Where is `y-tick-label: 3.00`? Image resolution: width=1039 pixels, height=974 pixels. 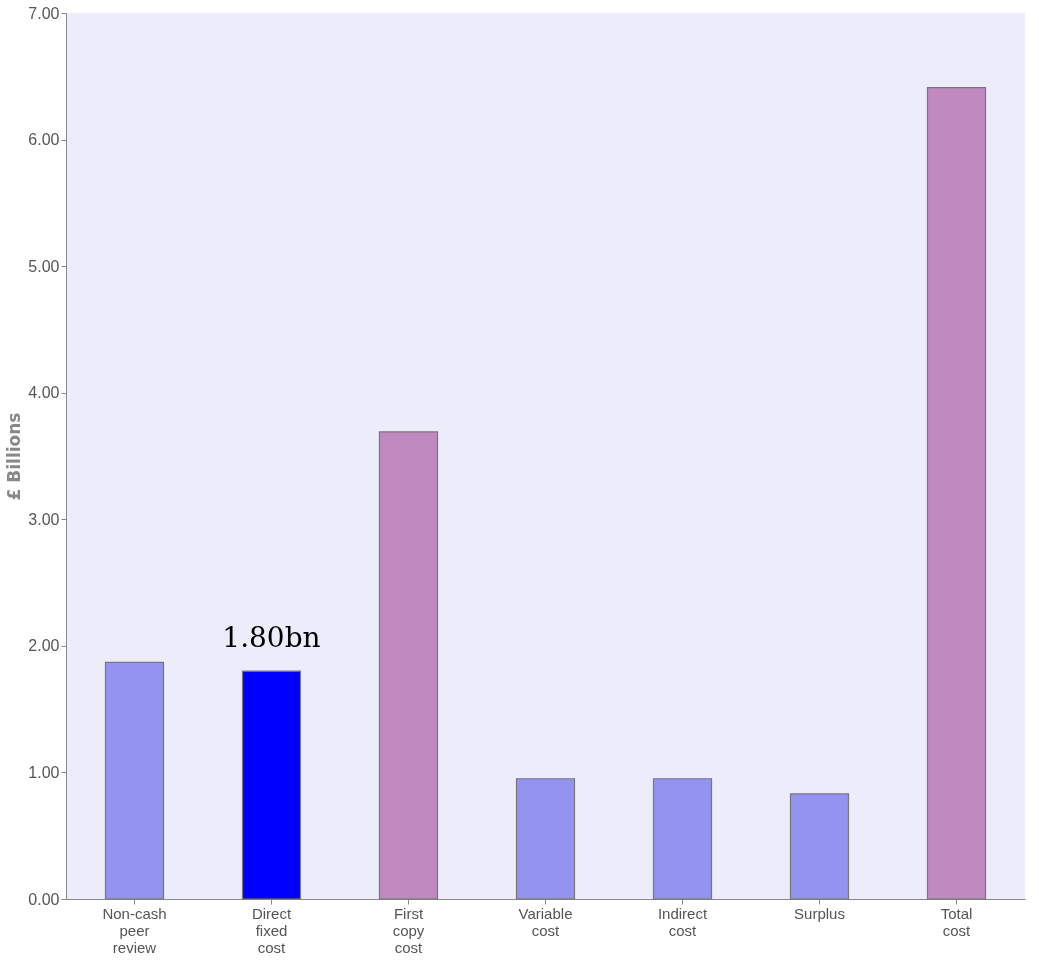 y-tick-label: 3.00 is located at coordinates (44, 519).